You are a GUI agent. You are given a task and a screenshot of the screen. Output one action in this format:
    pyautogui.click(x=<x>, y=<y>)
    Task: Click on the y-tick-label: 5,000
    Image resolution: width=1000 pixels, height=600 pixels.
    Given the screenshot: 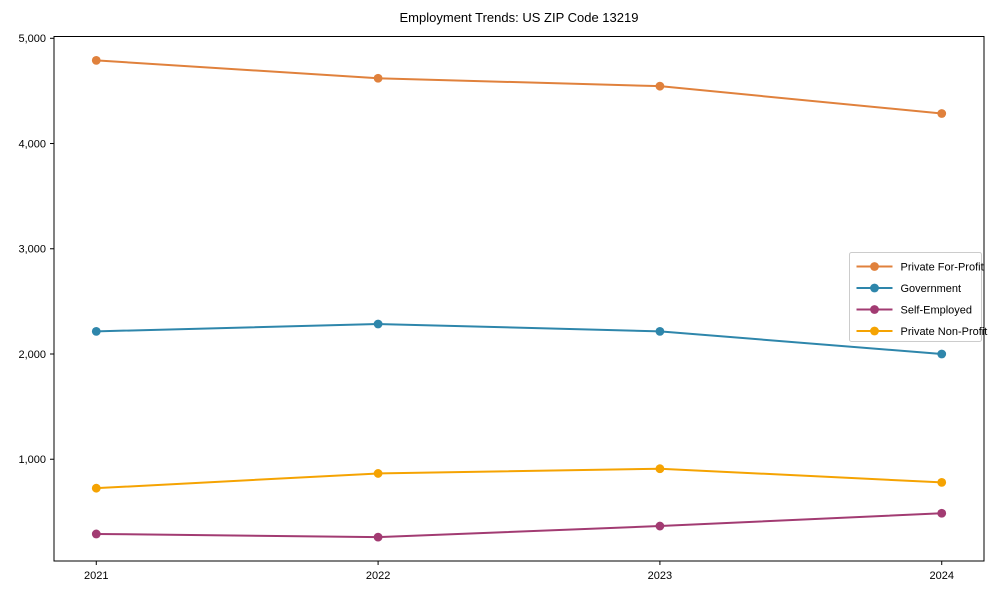 What is the action you would take?
    pyautogui.click(x=32, y=39)
    